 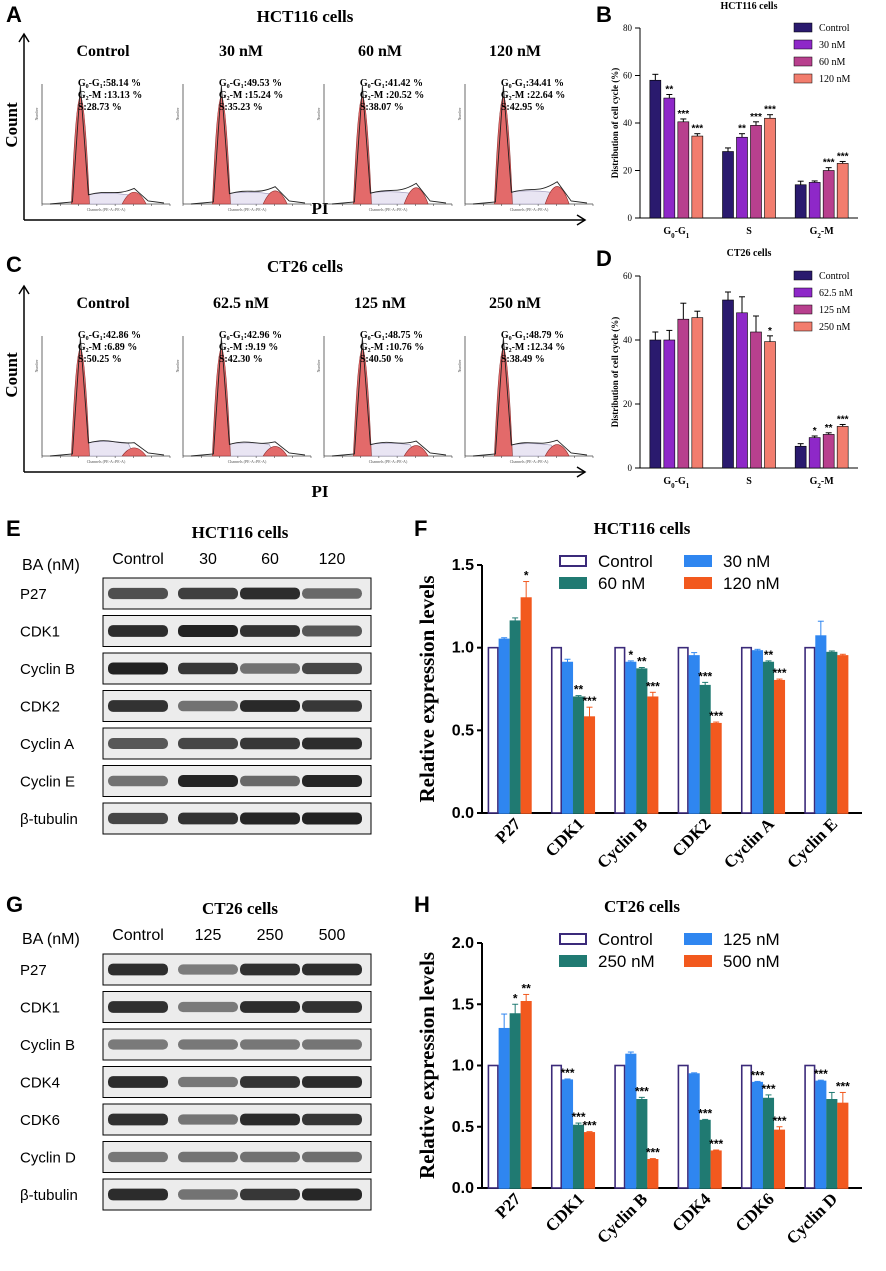 What do you see at coordinates (320, 491) in the screenshot?
I see `panel-c-xlabel: PI` at bounding box center [320, 491].